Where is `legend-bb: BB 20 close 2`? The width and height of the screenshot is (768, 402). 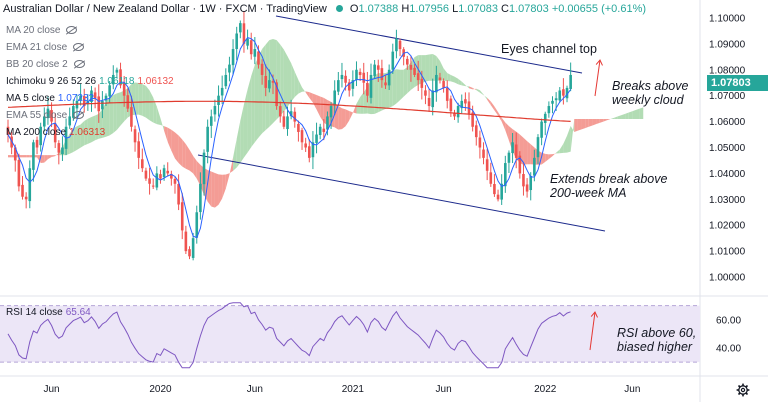 legend-bb: BB 20 close 2 is located at coordinates (45, 64).